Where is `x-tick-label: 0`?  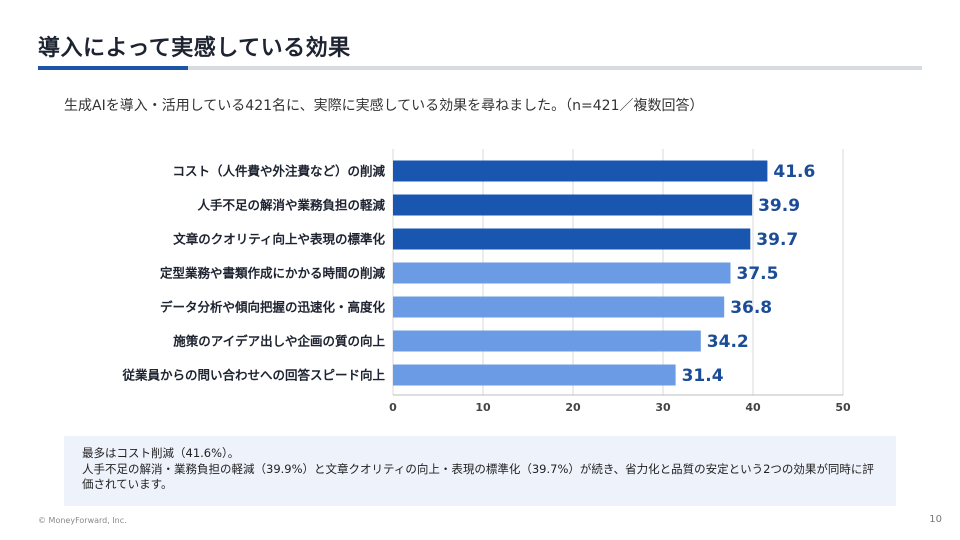
x-tick-label: 0 is located at coordinates (393, 407).